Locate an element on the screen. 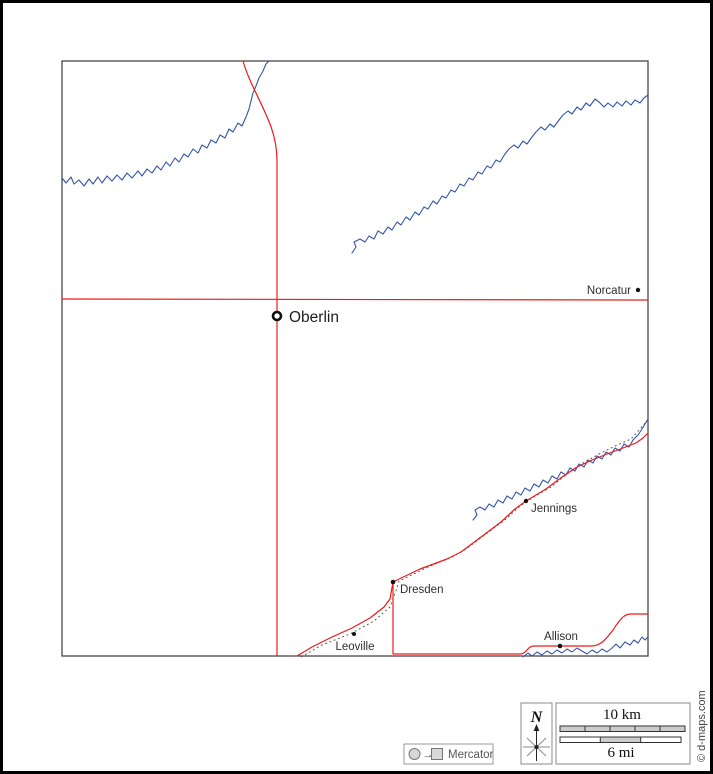  town-label-oberlin: Oberlin is located at coordinates (314, 317).